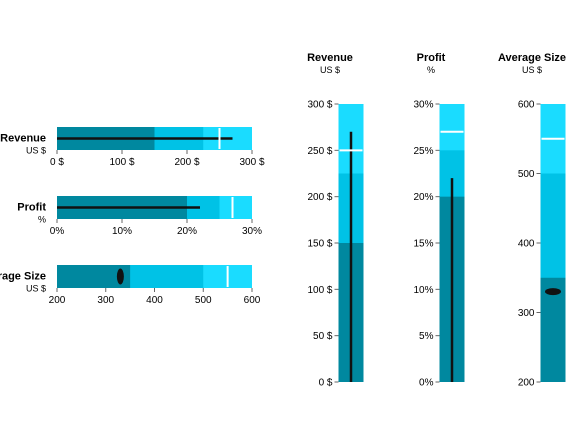  What do you see at coordinates (186, 162) in the screenshot?
I see `h-revenue-tick-label: 200 $` at bounding box center [186, 162].